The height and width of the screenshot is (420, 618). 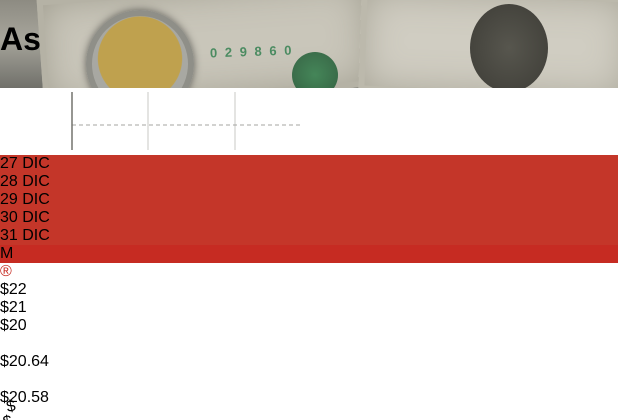 I want to click on x-axis-date-label: 28 DIC, so click(x=25, y=181).